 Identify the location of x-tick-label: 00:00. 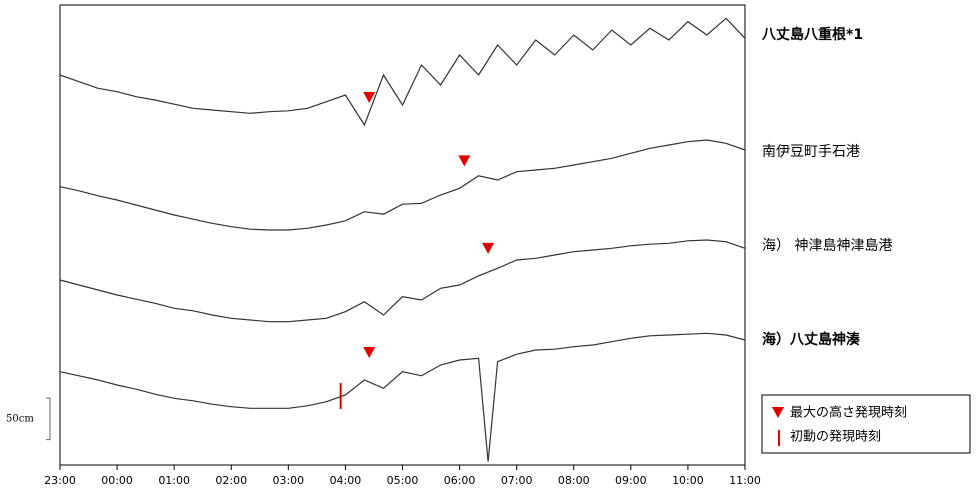
(117, 480).